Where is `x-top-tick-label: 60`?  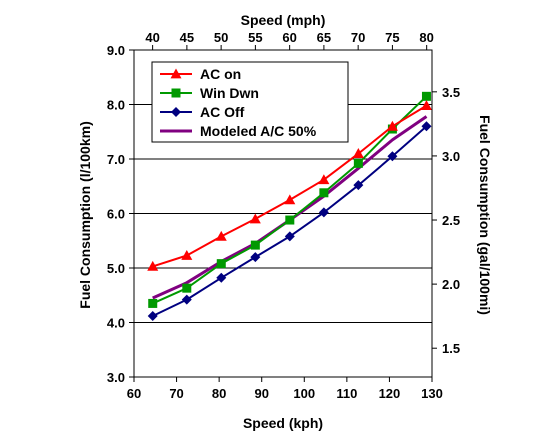 x-top-tick-label: 60 is located at coordinates (289, 37).